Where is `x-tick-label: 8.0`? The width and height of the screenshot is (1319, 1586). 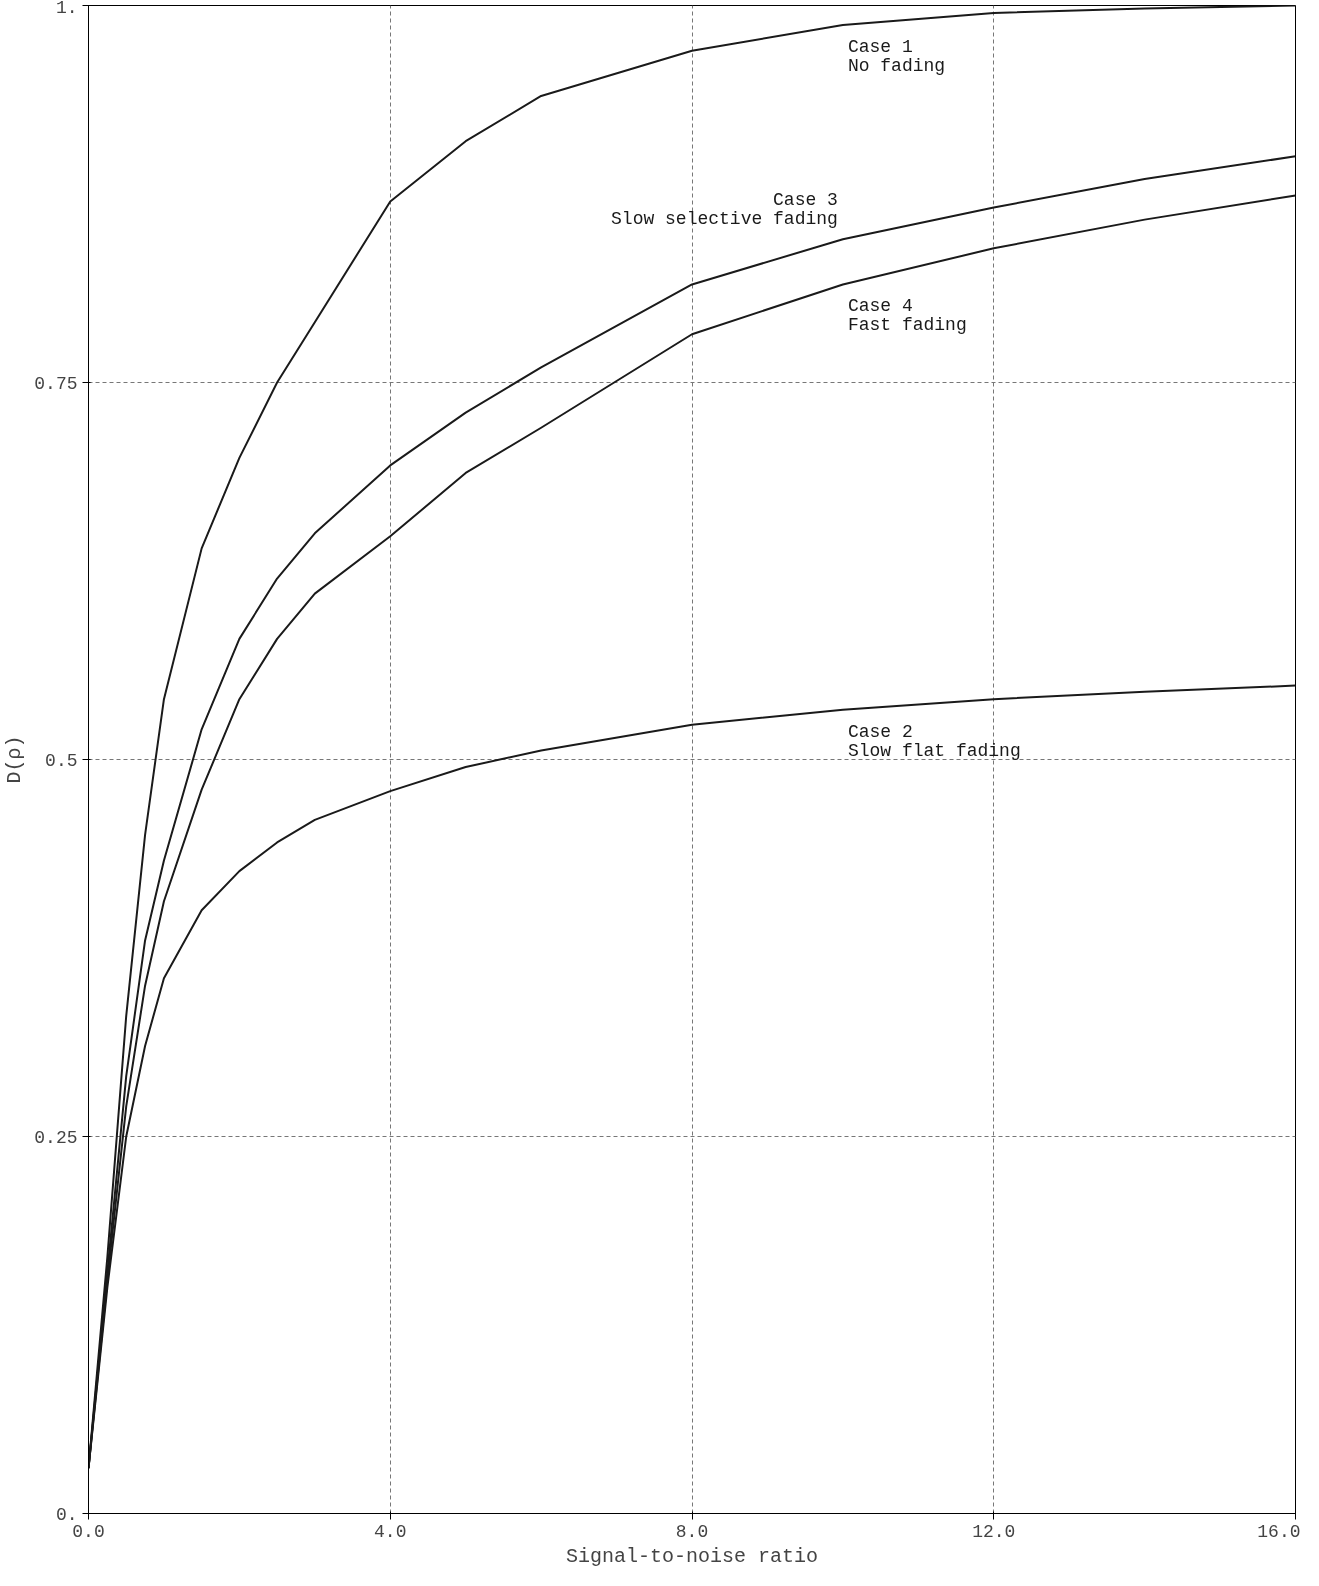
x-tick-label: 8.0 is located at coordinates (692, 1531).